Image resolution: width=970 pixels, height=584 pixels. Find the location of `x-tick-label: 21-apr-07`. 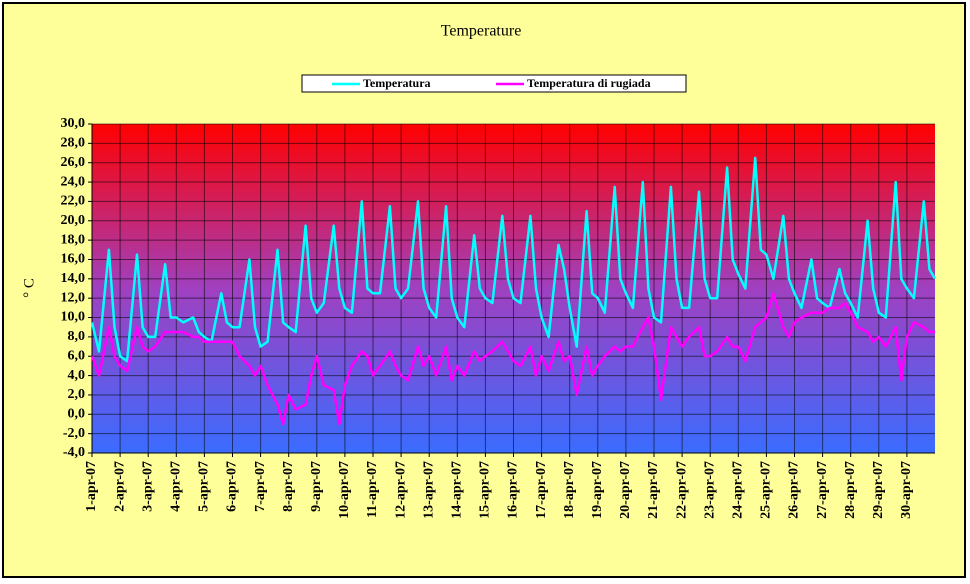

x-tick-label: 21-apr-07 is located at coordinates (653, 490).